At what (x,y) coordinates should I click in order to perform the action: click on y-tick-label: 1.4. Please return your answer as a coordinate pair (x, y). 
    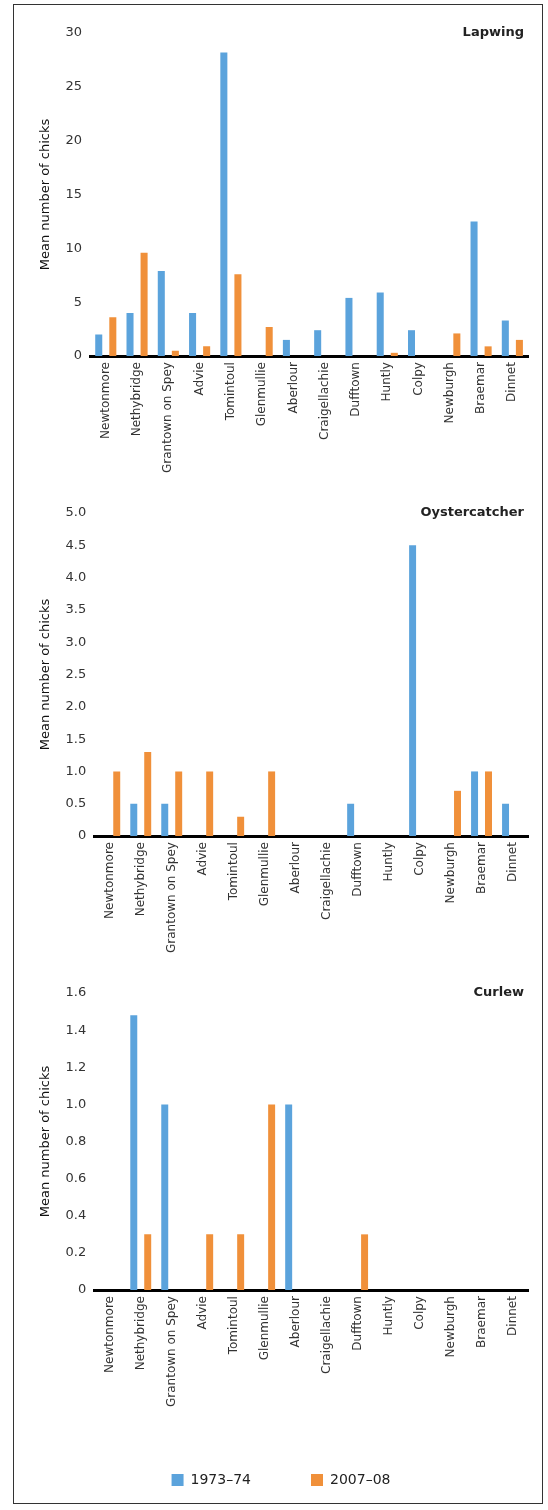
    Looking at the image, I should click on (76, 1029).